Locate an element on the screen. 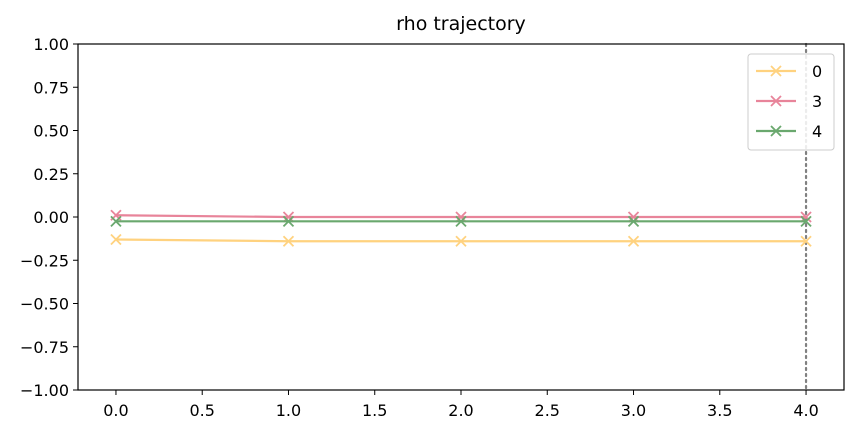 The height and width of the screenshot is (429, 852). x-tick-label: 3.0 is located at coordinates (633, 410).